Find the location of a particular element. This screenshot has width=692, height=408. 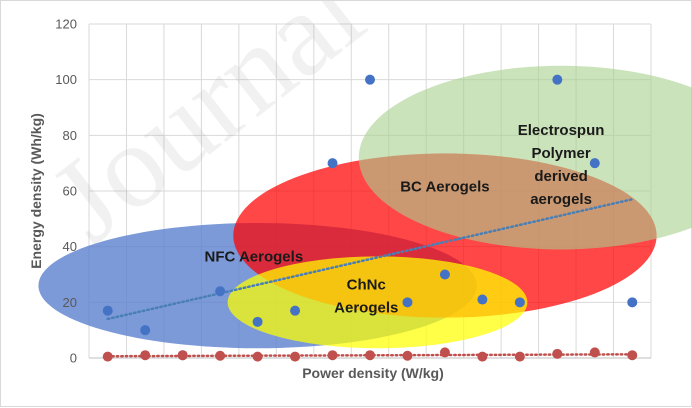

y-tick-label: 80 is located at coordinates (70, 135).